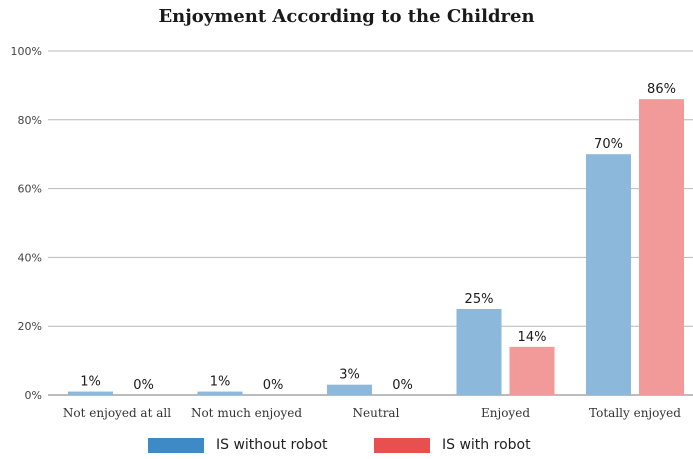 The height and width of the screenshot is (459, 693). What do you see at coordinates (346, 16) in the screenshot?
I see `chart-title: Enjoyment According to the Children` at bounding box center [346, 16].